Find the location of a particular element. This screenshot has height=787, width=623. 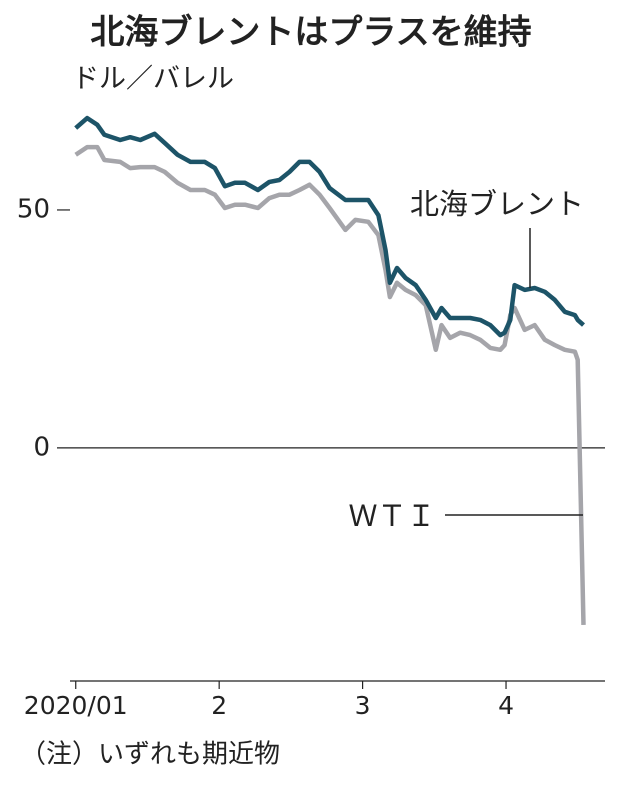

x-tick-label: 2020/01 is located at coordinates (76, 705).